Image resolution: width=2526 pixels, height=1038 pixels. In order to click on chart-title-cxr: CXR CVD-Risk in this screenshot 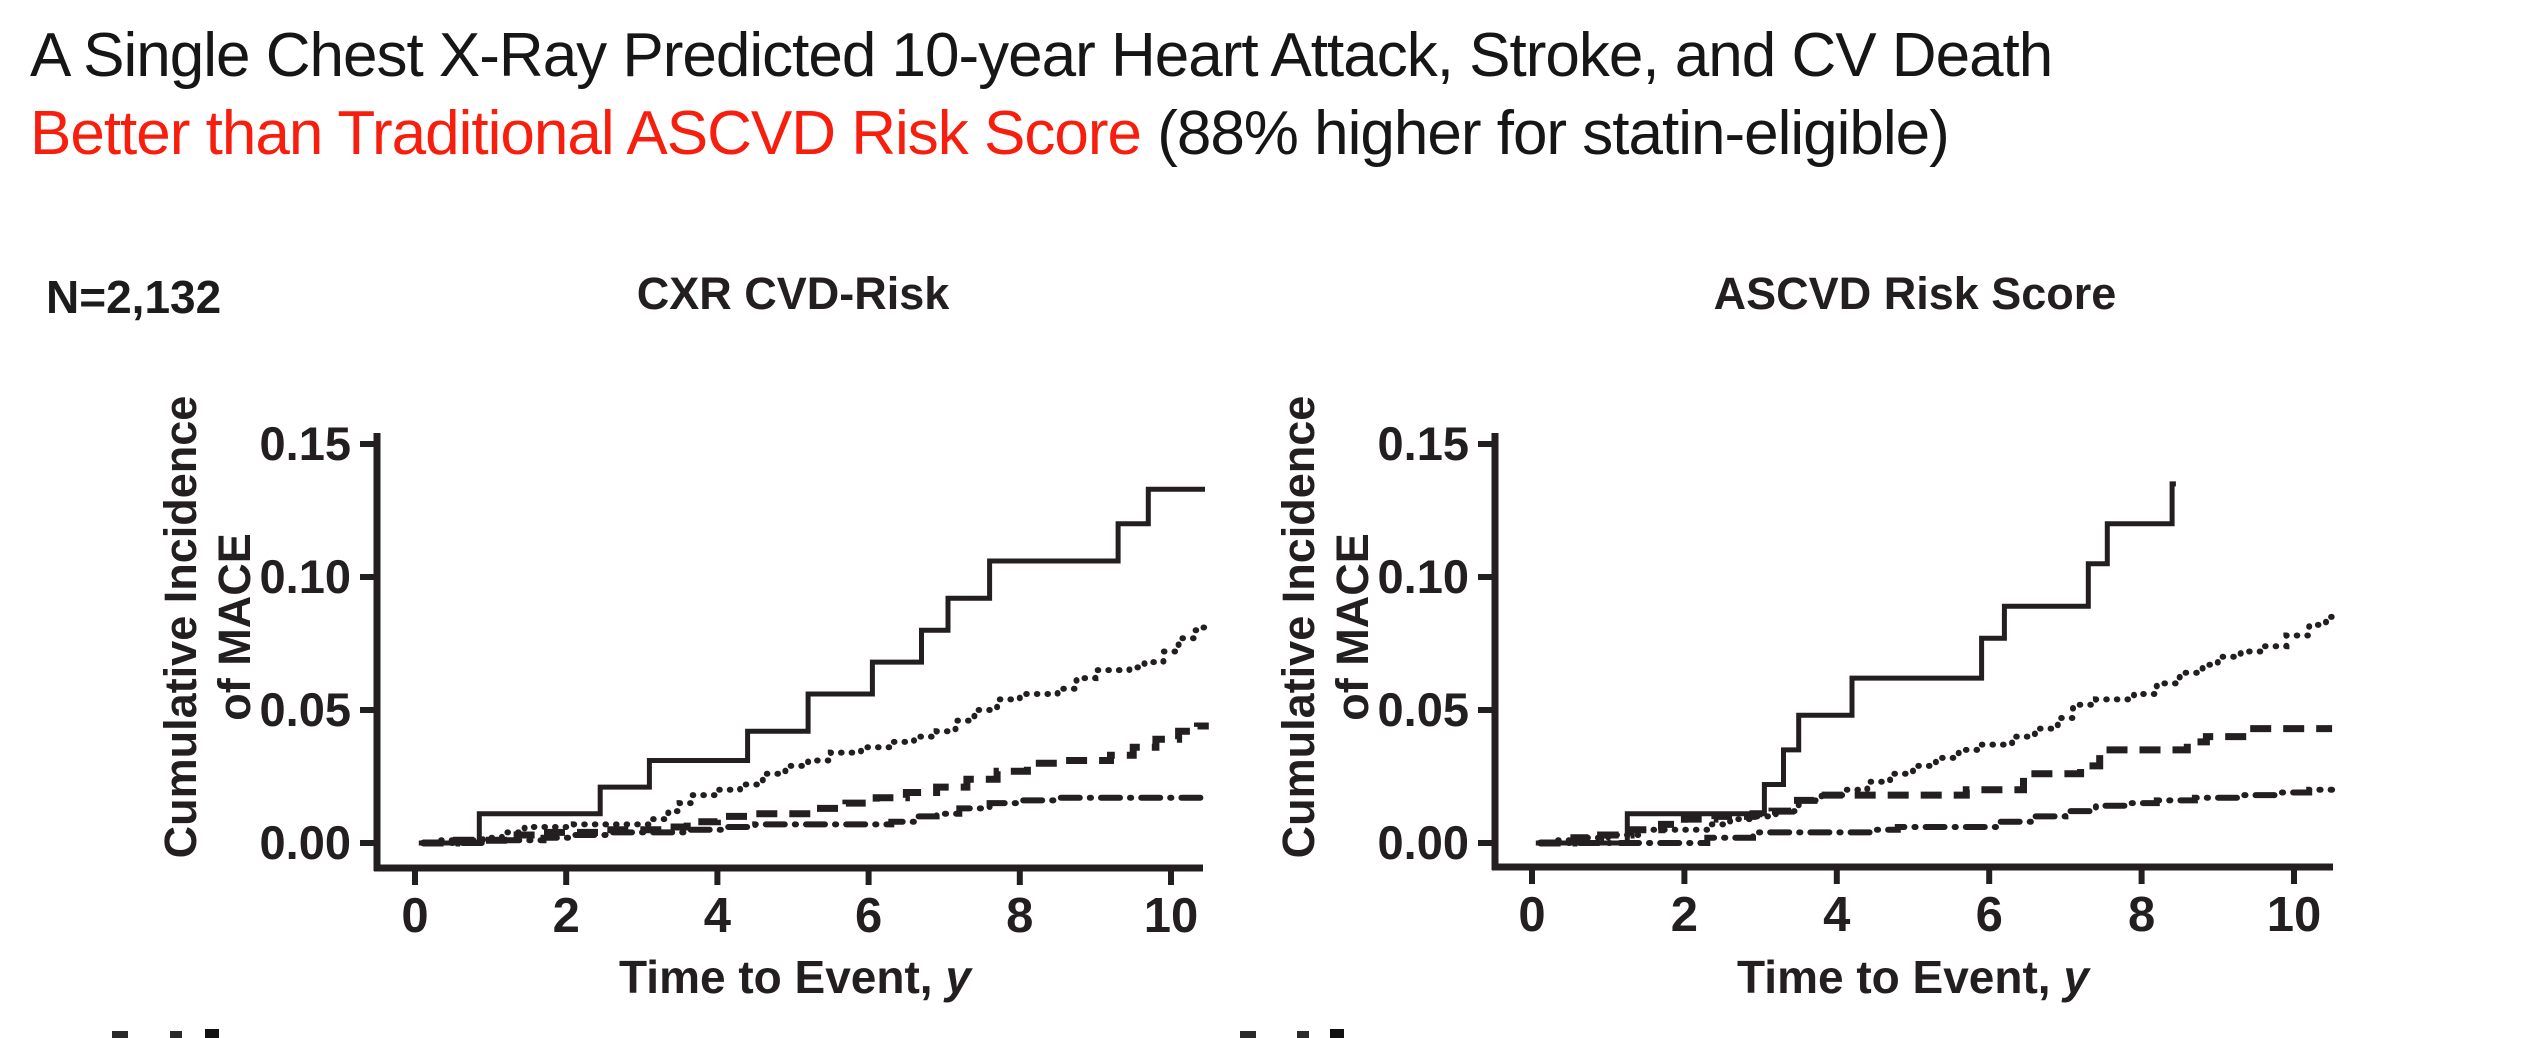, I will do `click(793, 293)`.